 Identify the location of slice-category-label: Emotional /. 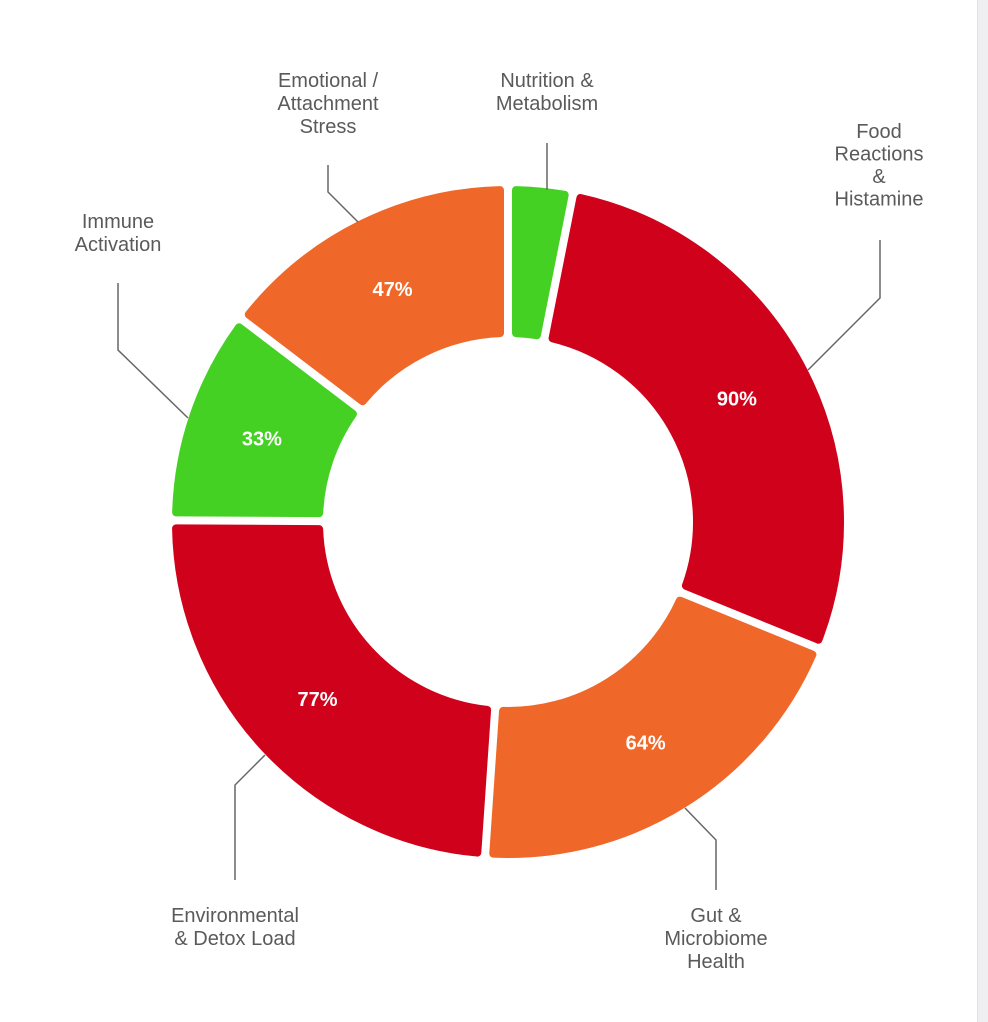
(328, 81).